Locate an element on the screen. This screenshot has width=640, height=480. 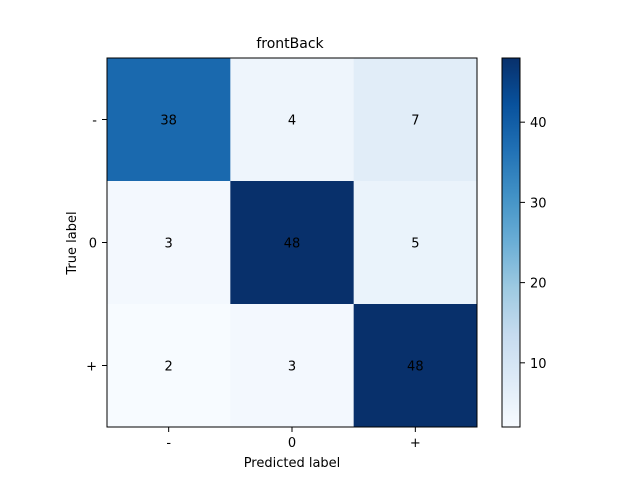
x-axis-label: Predicted label is located at coordinates (292, 463).